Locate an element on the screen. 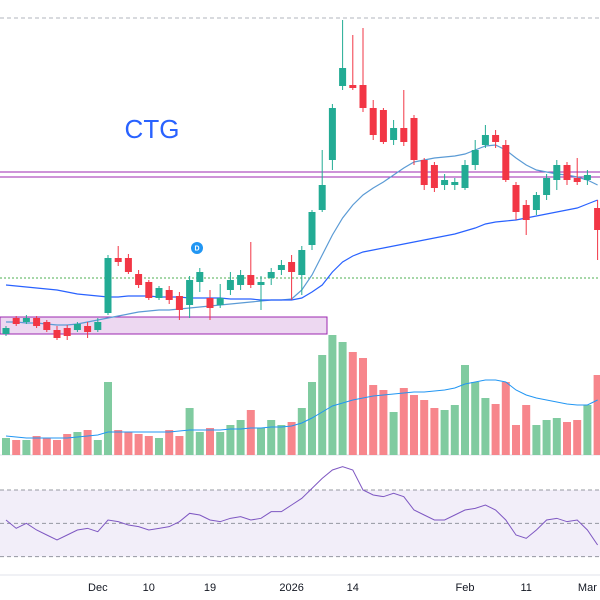 The height and width of the screenshot is (600, 600). x-tick-label: 19 is located at coordinates (210, 588).